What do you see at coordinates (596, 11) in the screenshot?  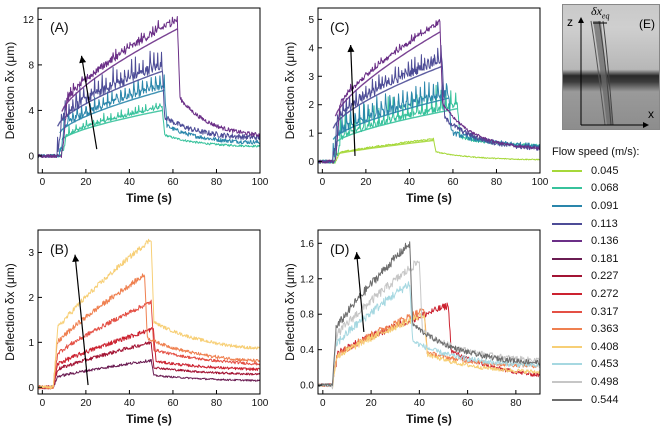 I see `inset-dx-symbol: δx` at bounding box center [596, 11].